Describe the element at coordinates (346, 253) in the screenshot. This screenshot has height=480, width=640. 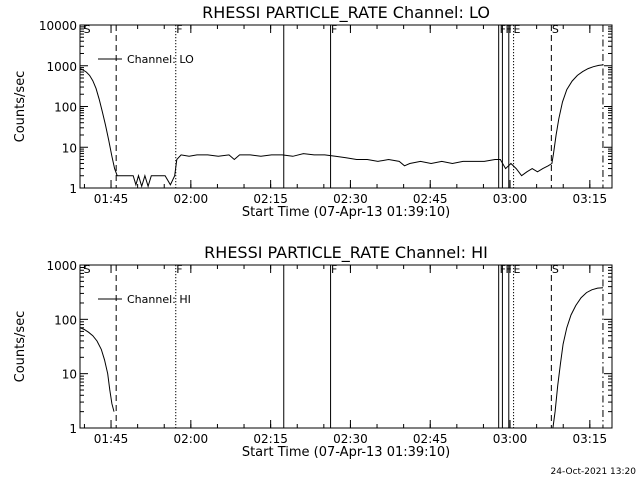
I see `chart-title: RHESSI PARTICLE_RATE Channel: HI` at that location.